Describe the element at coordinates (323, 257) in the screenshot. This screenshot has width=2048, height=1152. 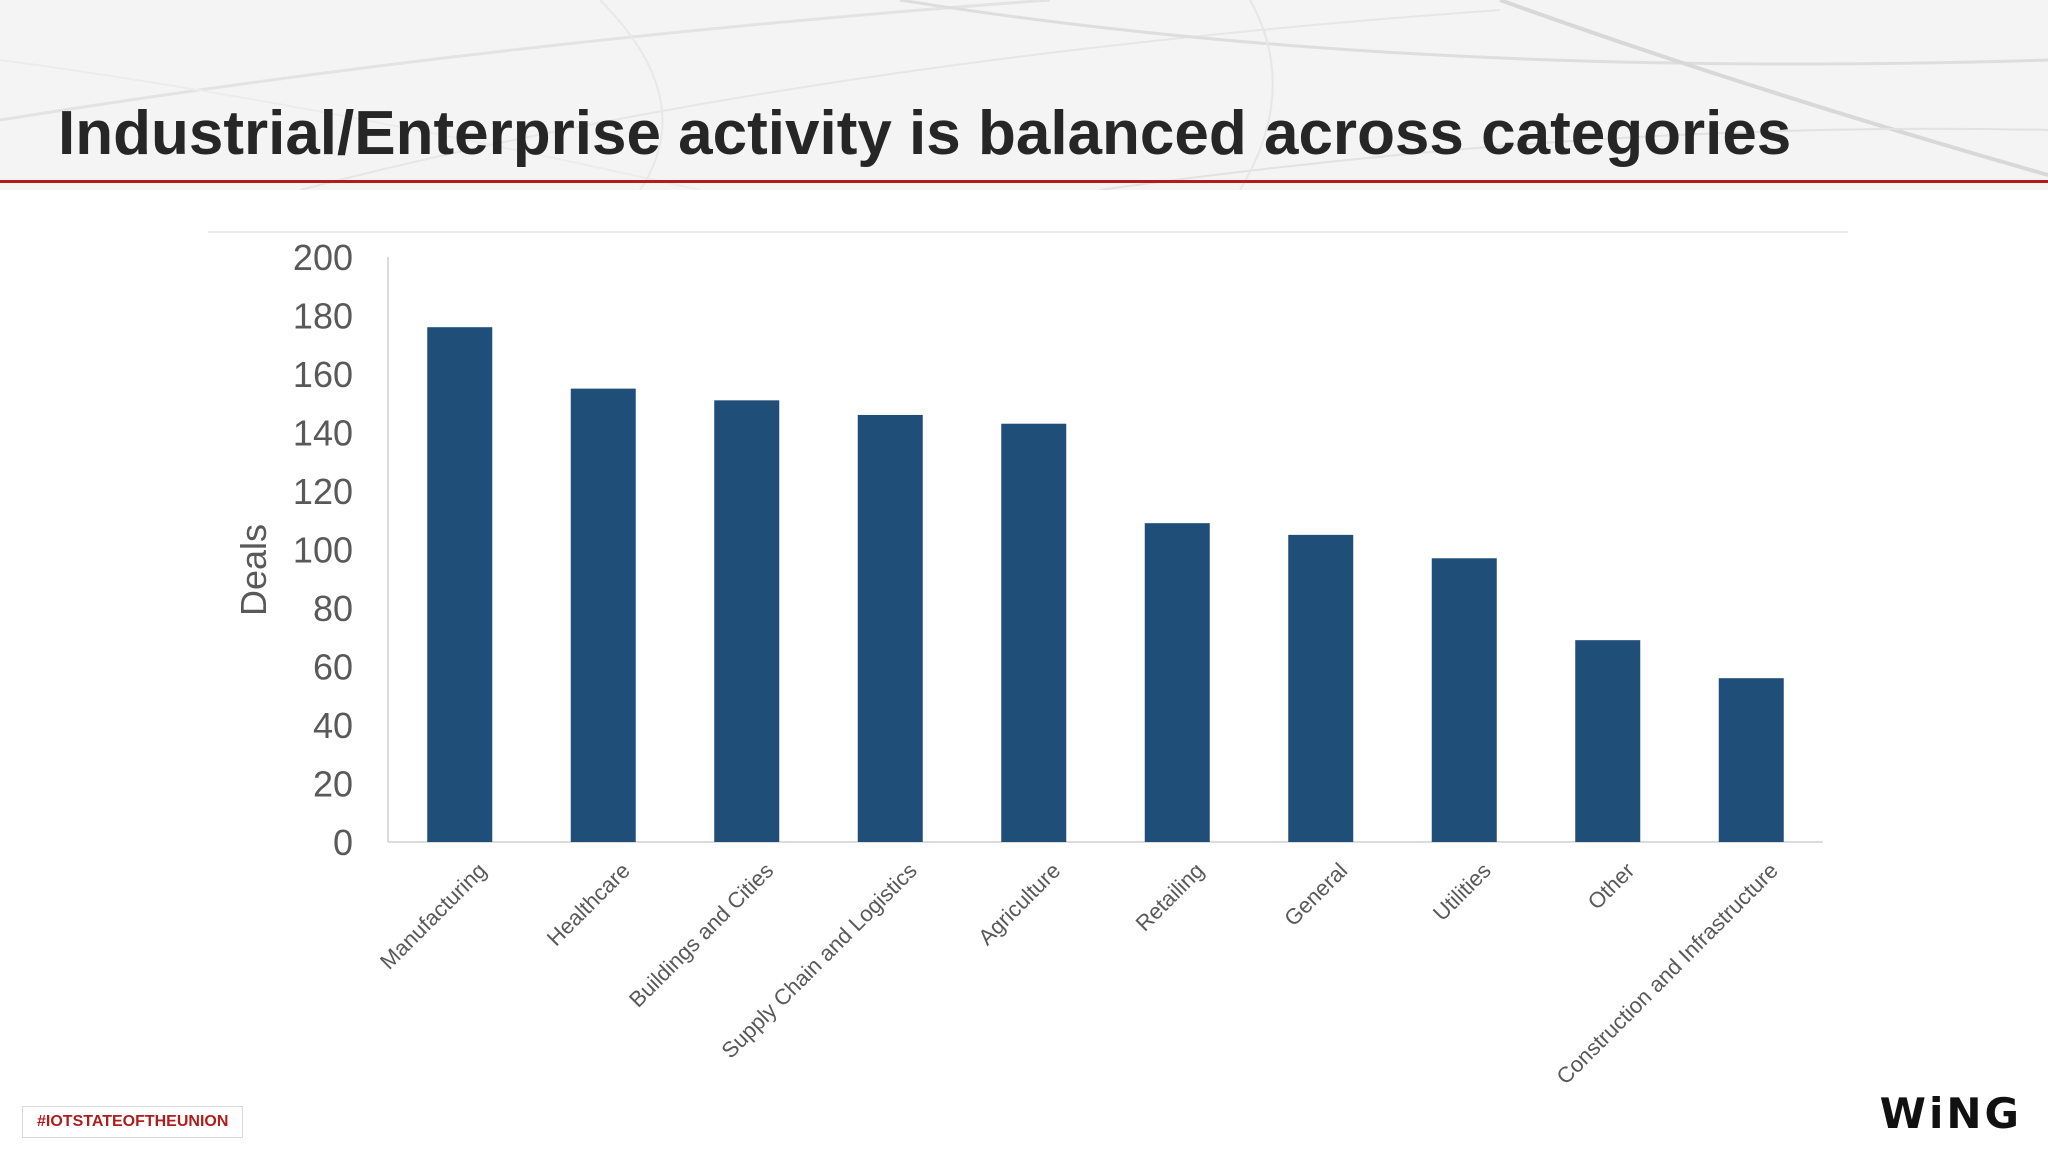
I see `y-tick-label: 200` at that location.